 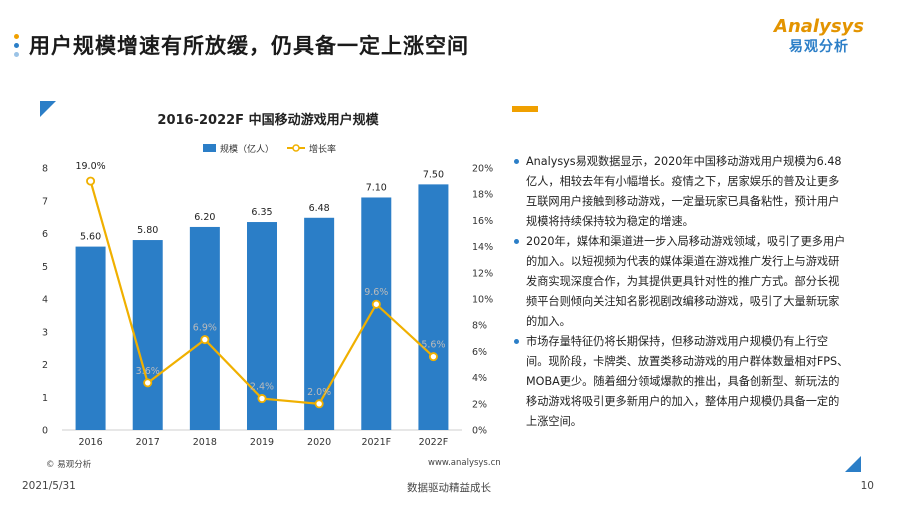 I want to click on footer-date: 2021/5/31, so click(x=49, y=486).